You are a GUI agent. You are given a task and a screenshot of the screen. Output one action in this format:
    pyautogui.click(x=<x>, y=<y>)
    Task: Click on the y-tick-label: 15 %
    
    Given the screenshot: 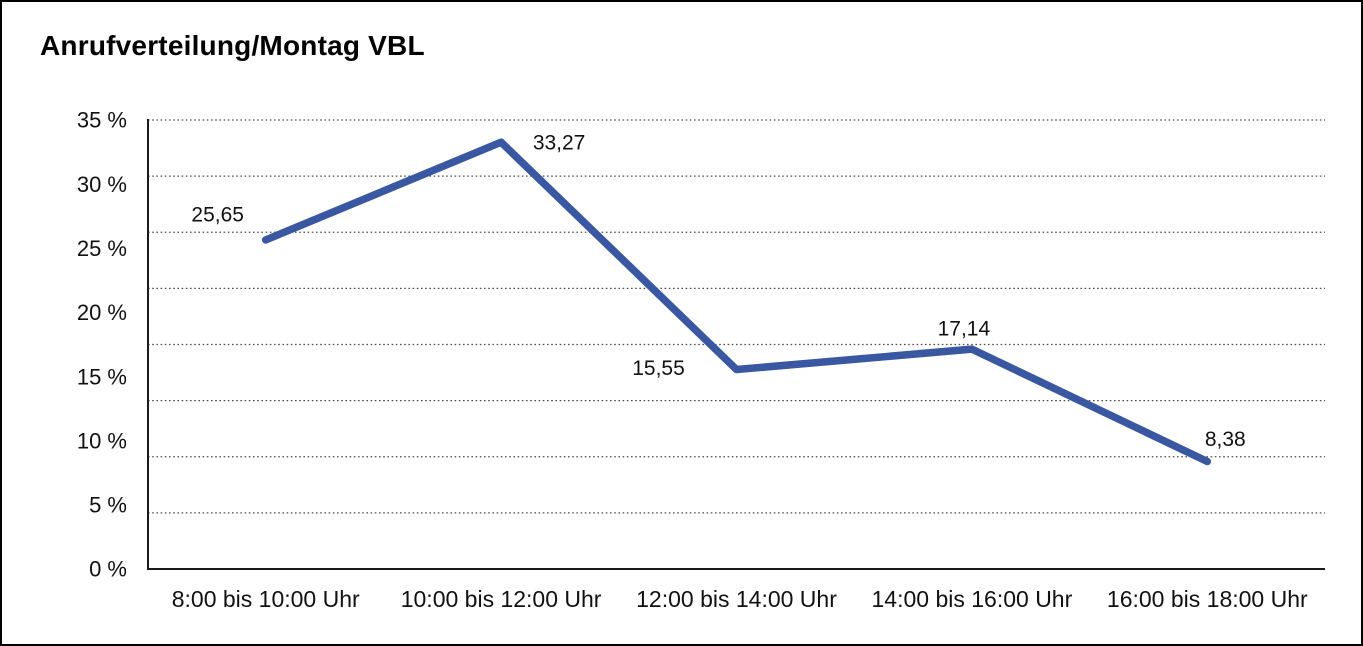 What is the action you would take?
    pyautogui.click(x=102, y=376)
    